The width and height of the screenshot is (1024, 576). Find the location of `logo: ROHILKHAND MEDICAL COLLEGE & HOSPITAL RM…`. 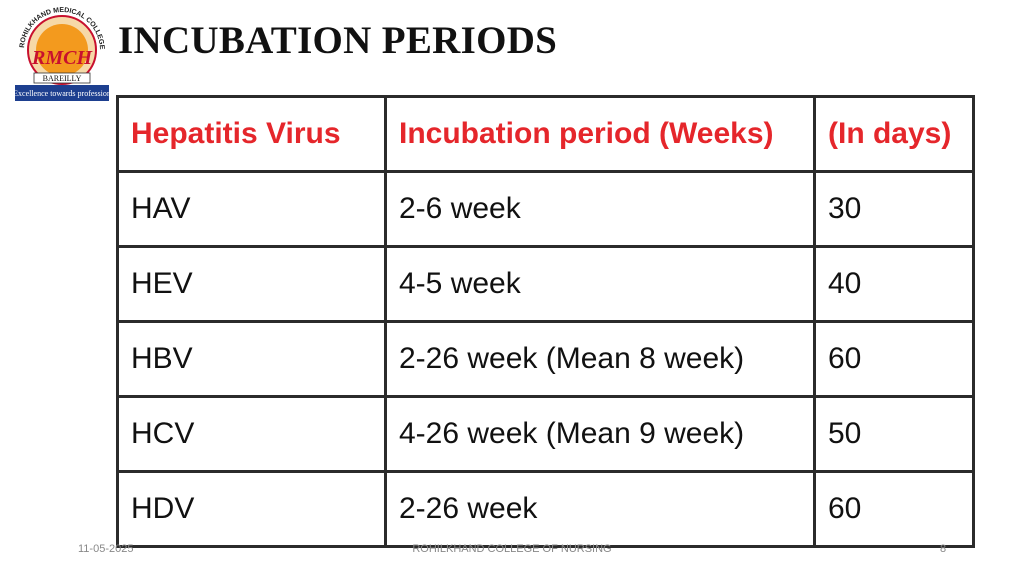

logo: ROHILKHAND MEDICAL COLLEGE & HOSPITAL RM… is located at coordinates (60, 52).